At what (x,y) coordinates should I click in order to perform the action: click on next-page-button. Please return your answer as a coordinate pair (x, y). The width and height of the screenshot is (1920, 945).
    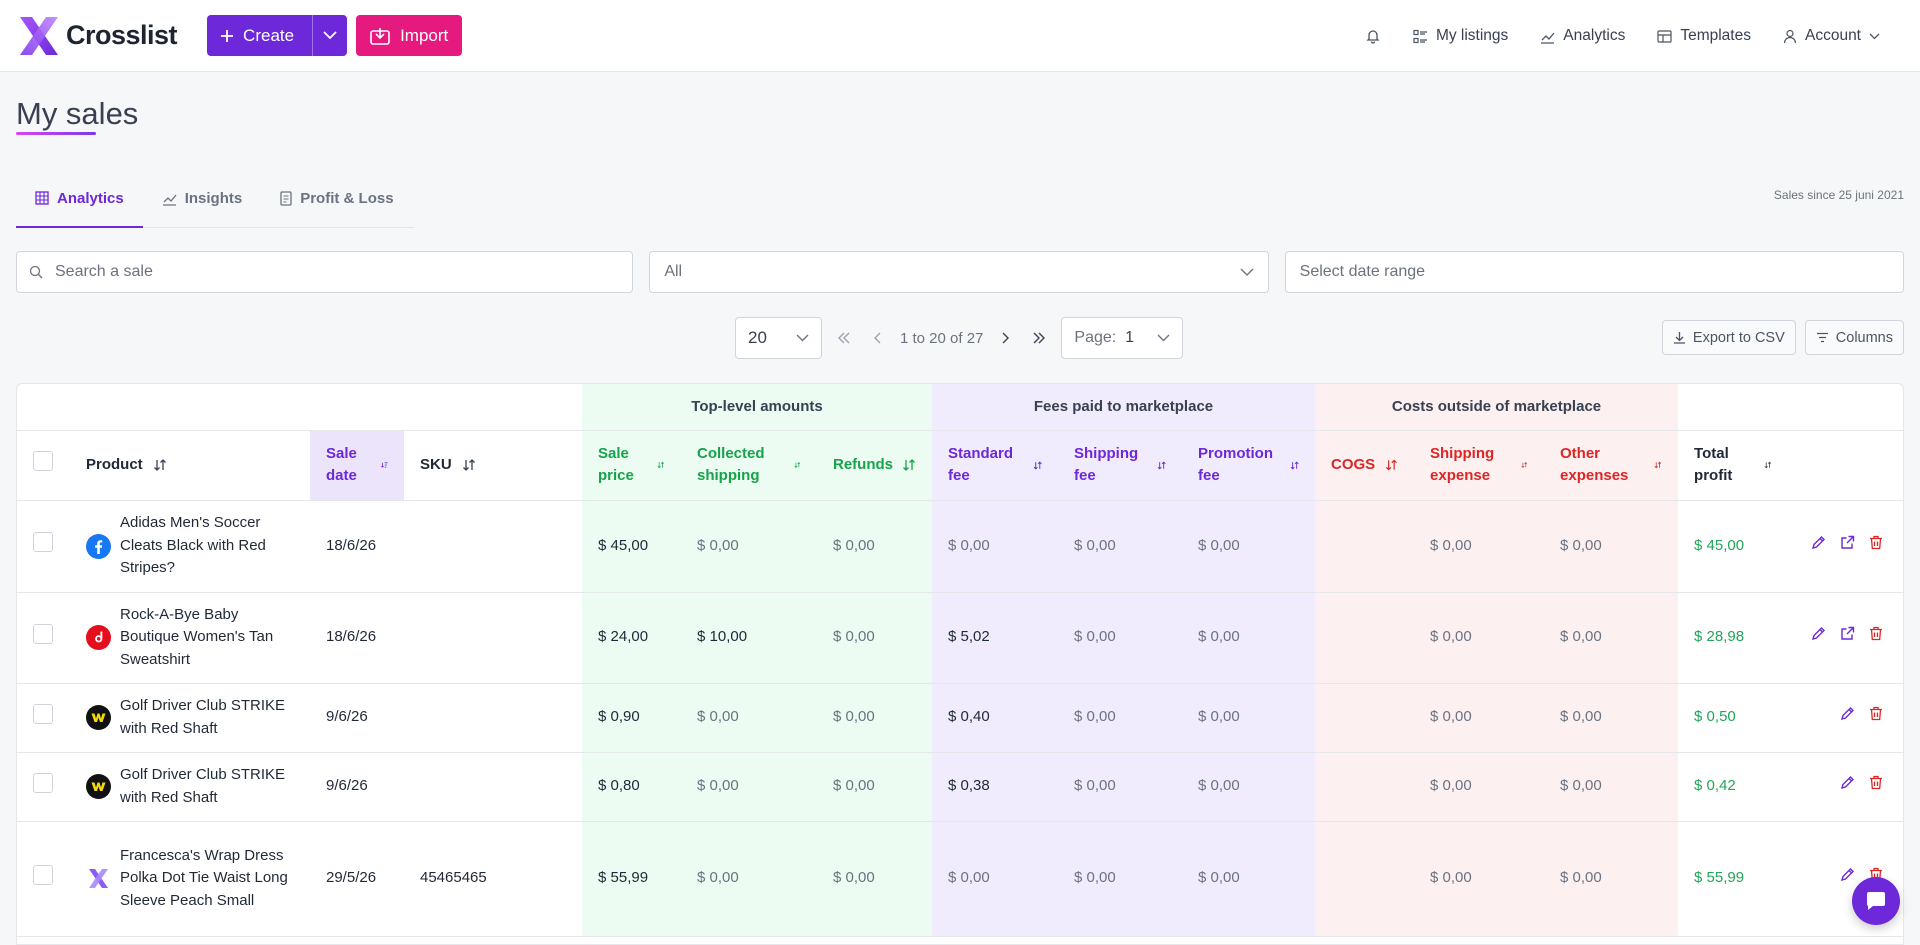
    Looking at the image, I should click on (1005, 338).